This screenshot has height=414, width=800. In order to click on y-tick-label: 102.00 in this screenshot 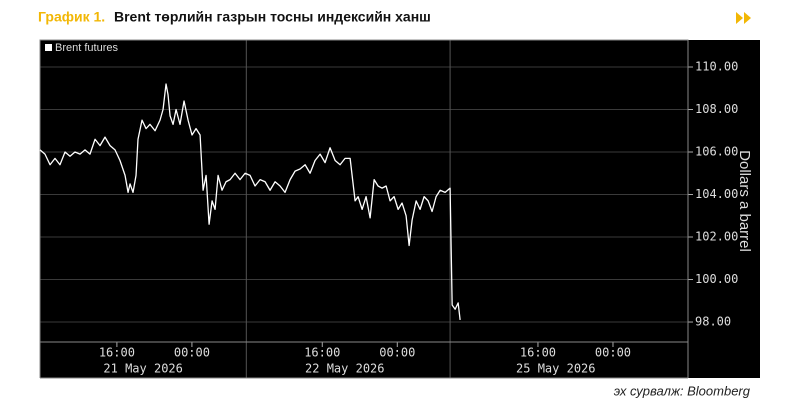, I will do `click(716, 237)`.